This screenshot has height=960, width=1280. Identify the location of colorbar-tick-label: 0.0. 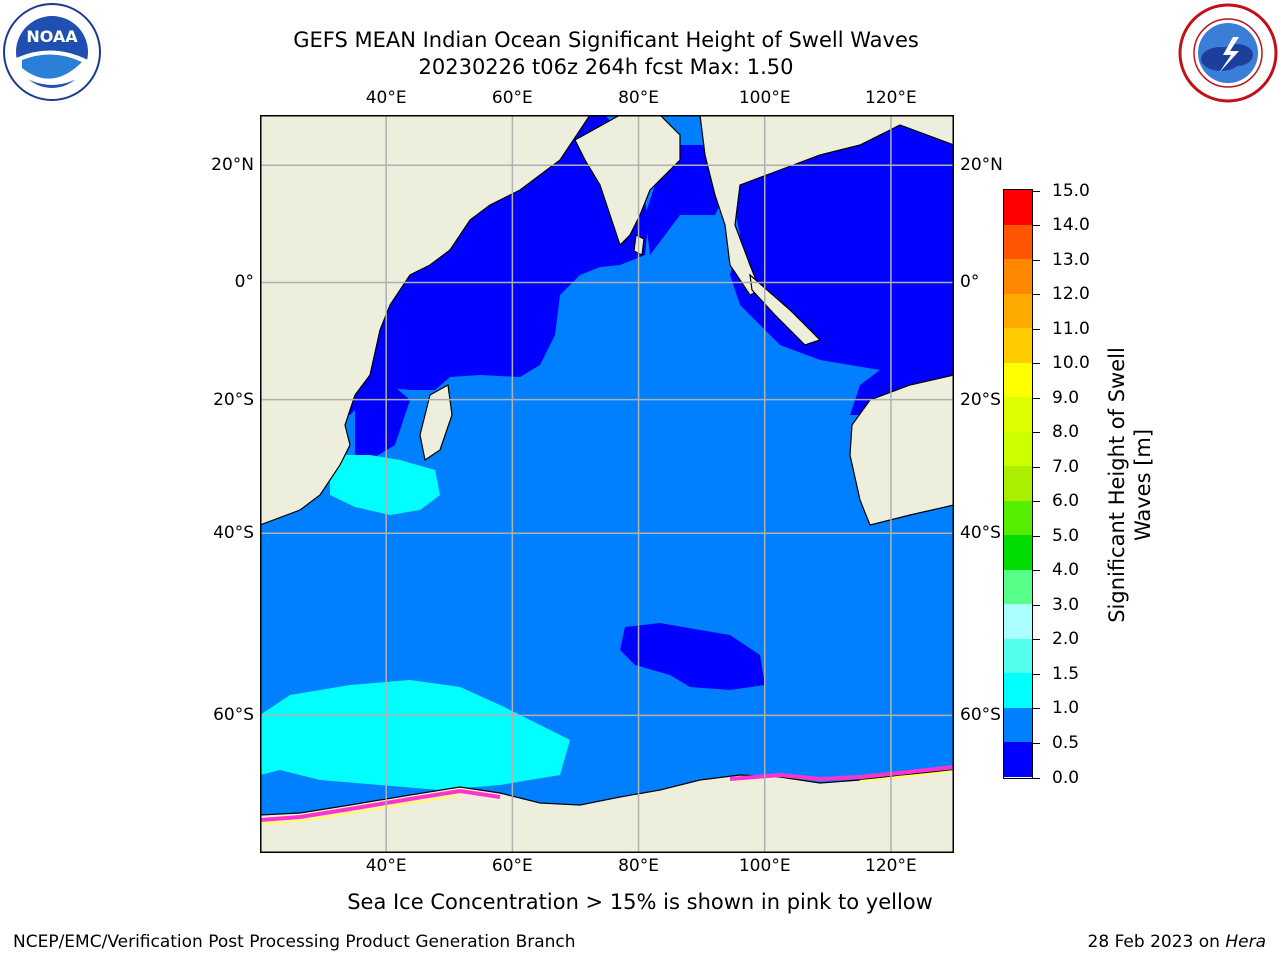
(1066, 777).